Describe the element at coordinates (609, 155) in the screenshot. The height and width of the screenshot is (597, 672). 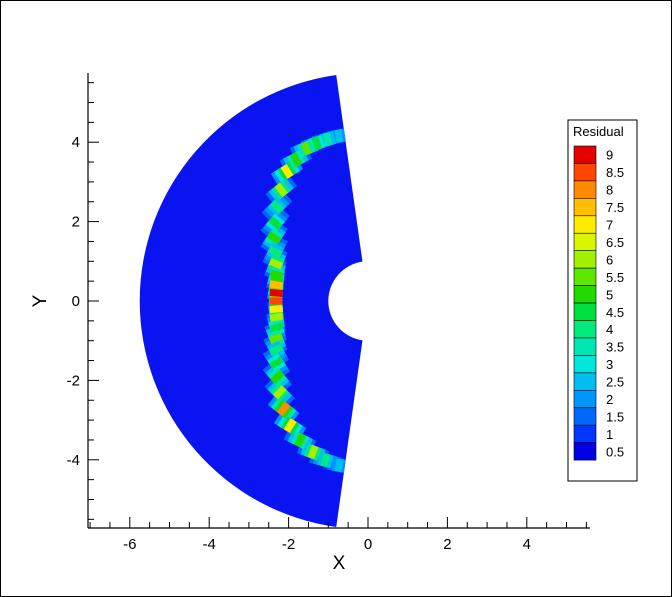
I see `legend-label: 9` at that location.